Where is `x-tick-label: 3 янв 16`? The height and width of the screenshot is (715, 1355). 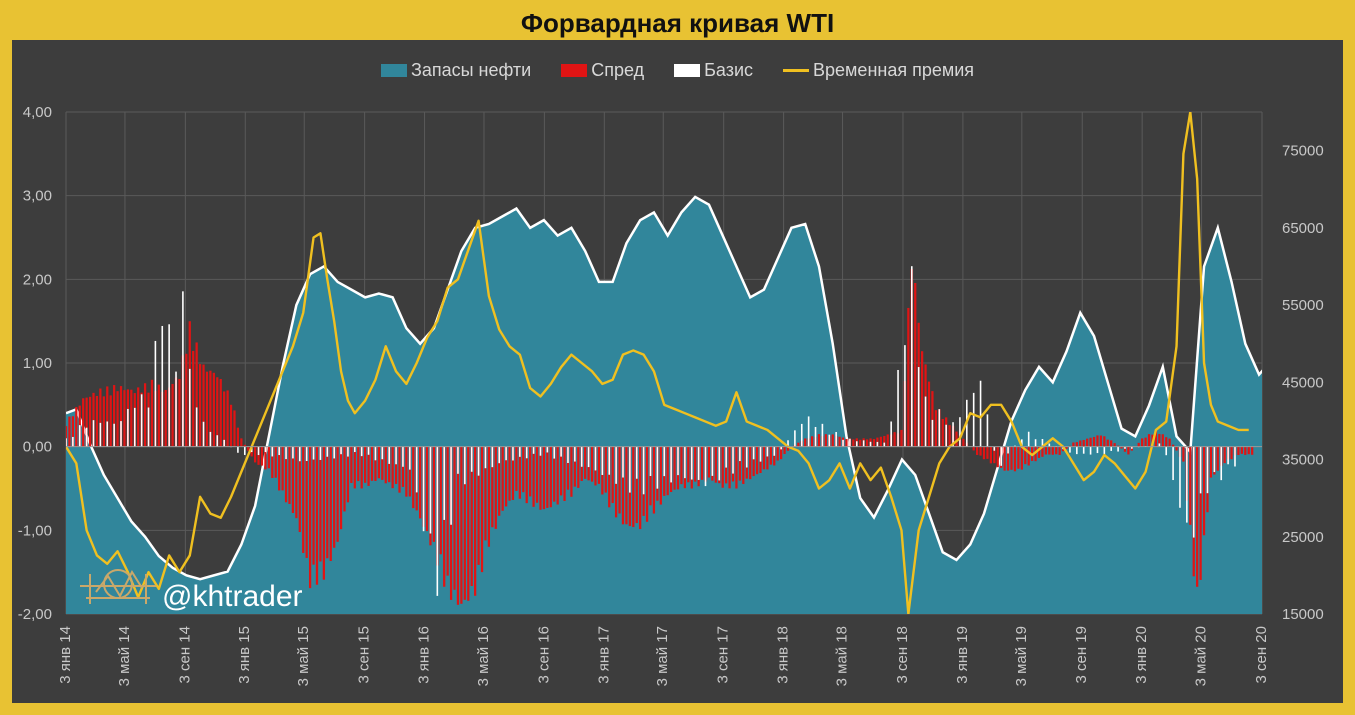
x-tick-label: 3 янв 16 is located at coordinates (424, 655).